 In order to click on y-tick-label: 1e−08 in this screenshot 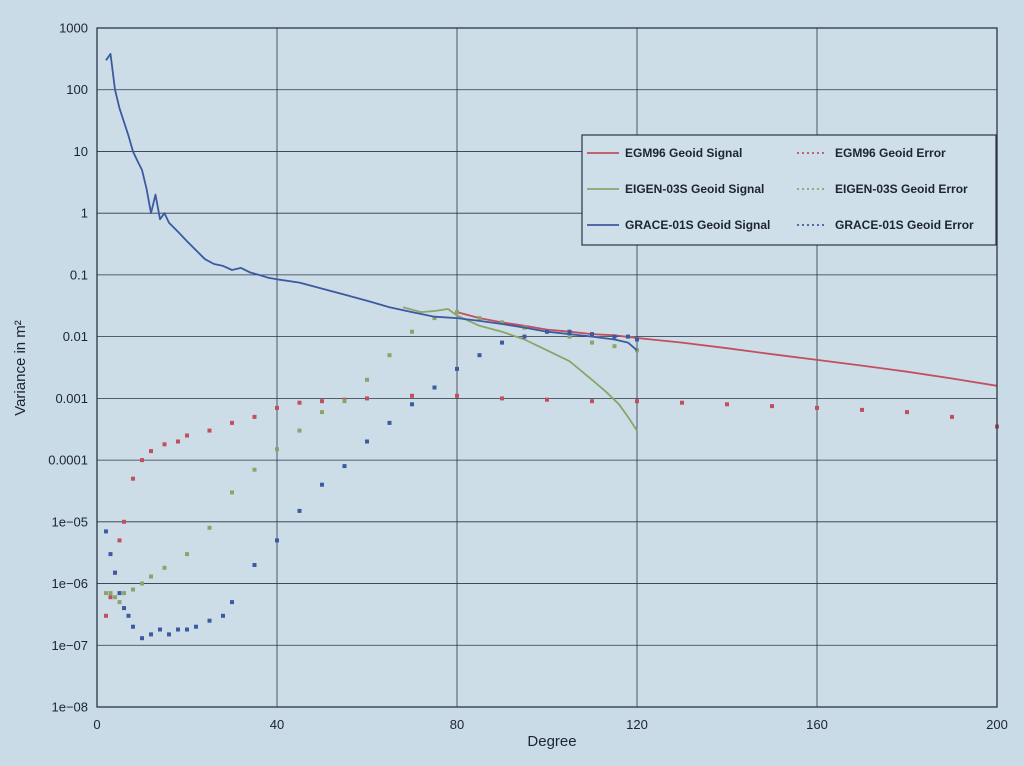, I will do `click(69, 707)`.